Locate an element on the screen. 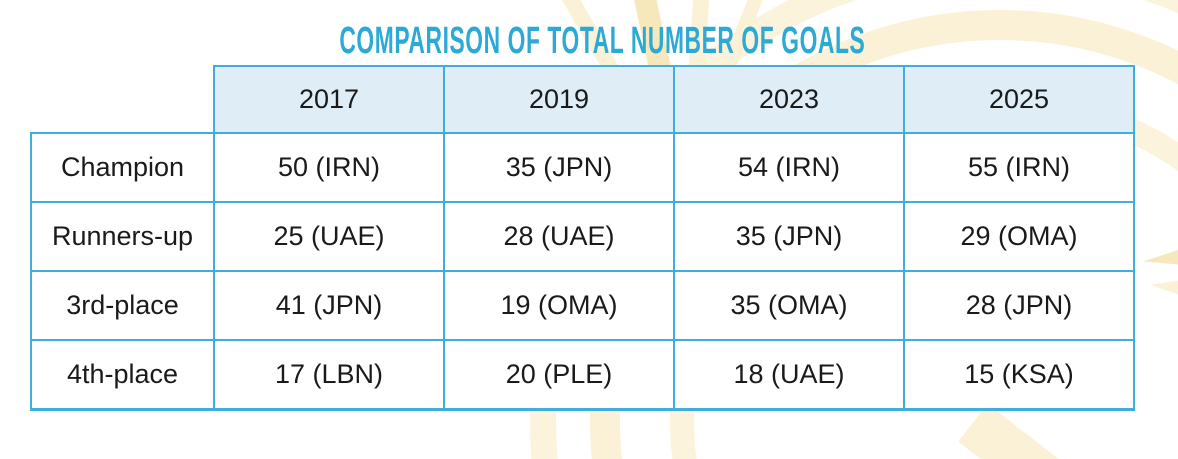 The image size is (1178, 459). page-title: COMPARISON OF TOTAL NUMBER OF GOALS is located at coordinates (602, 41).